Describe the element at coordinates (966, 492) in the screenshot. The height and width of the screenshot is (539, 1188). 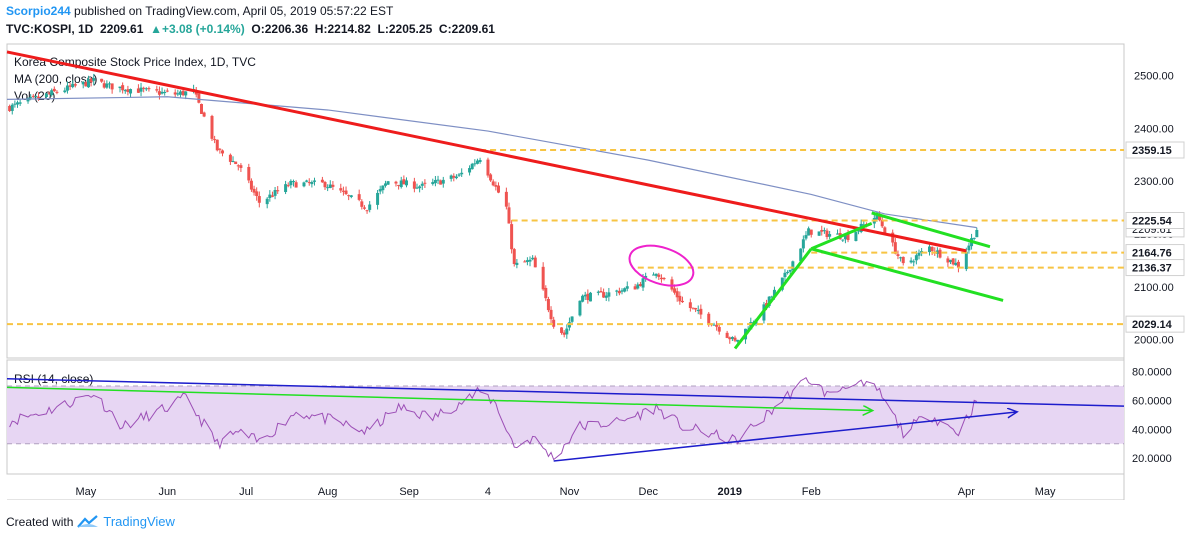
I see `x-tick-label: Apr` at that location.